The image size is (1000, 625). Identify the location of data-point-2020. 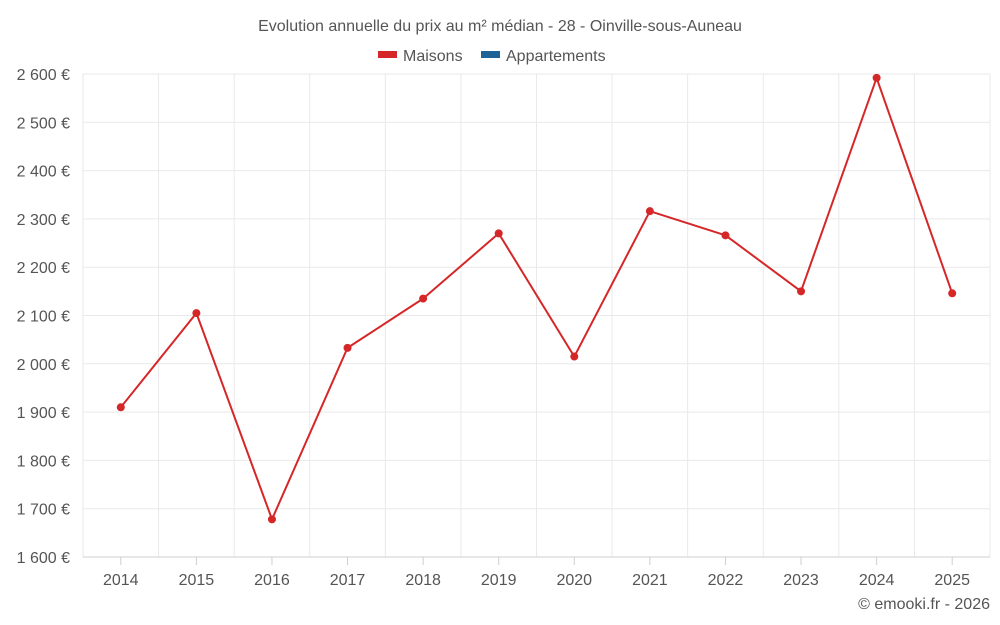
(574, 356).